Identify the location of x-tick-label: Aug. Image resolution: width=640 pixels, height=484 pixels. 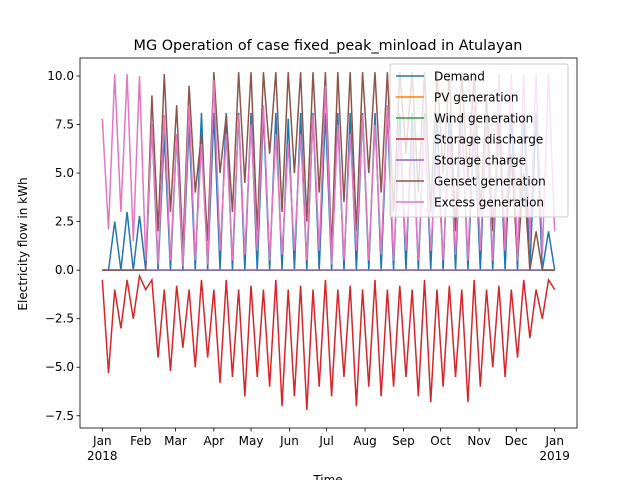
(364, 441).